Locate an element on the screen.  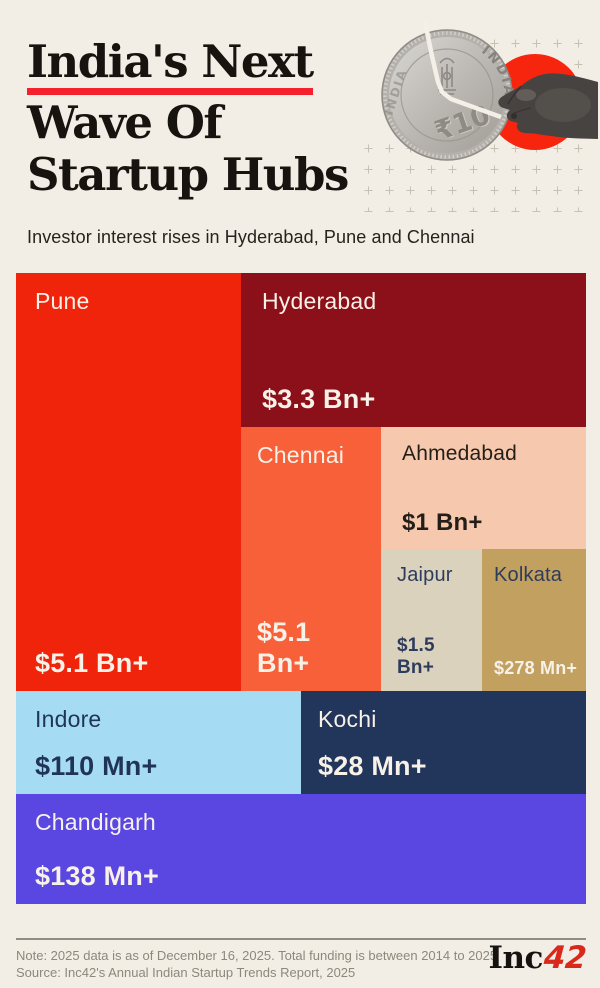
city-label: Kolkata is located at coordinates (528, 575).